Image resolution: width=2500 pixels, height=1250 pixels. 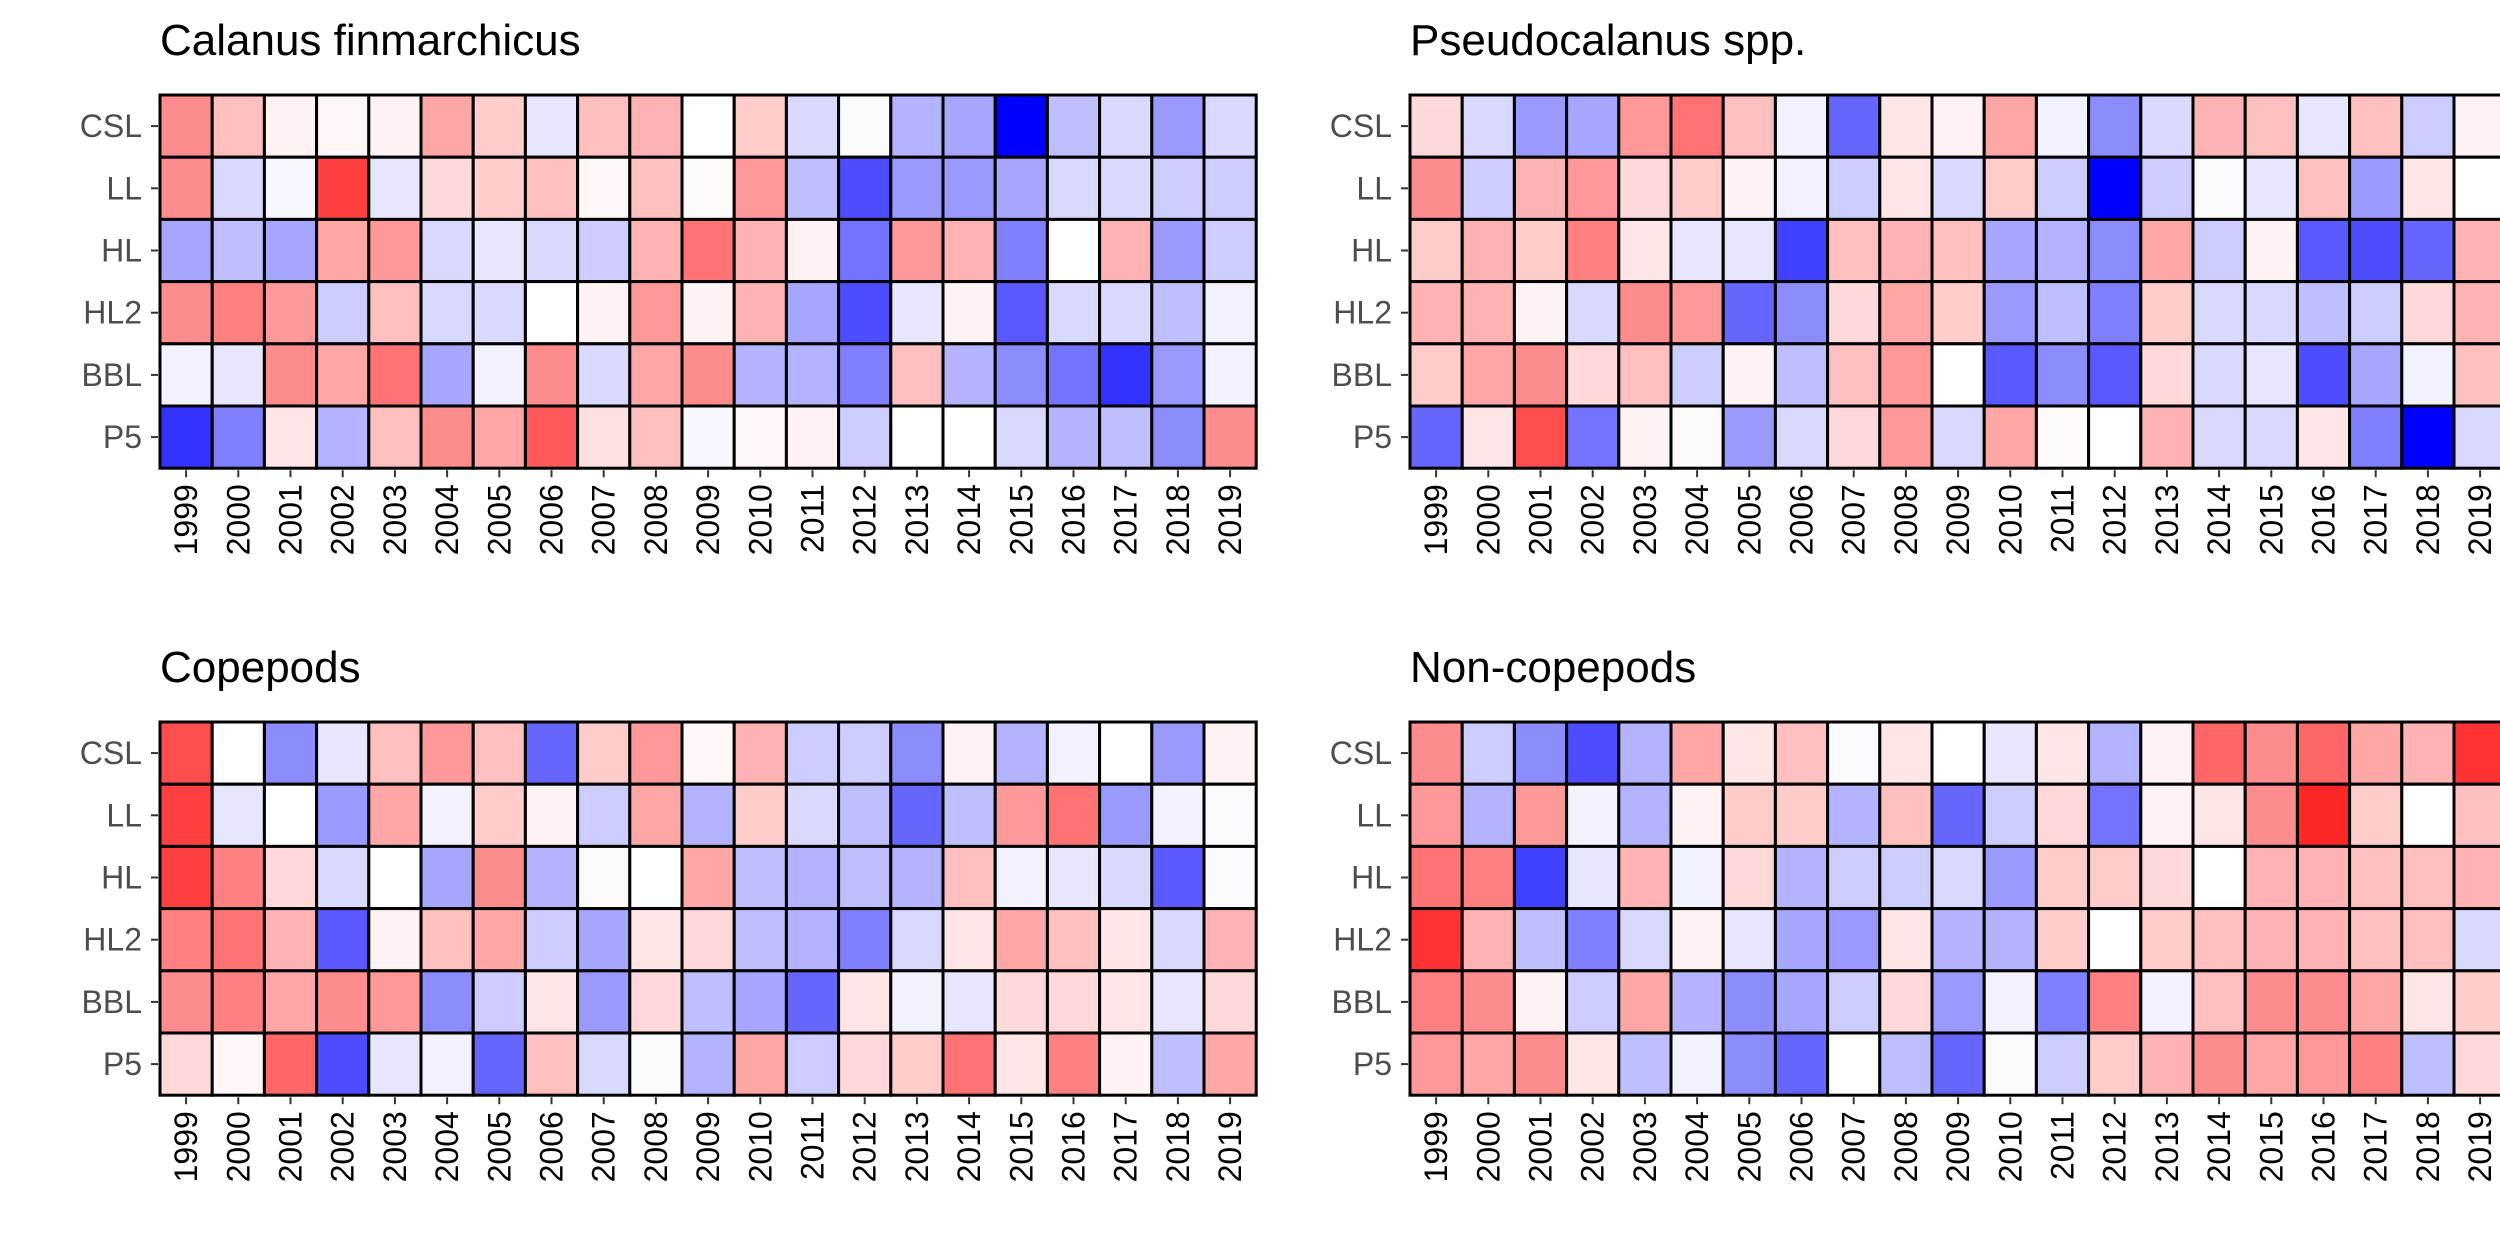 What do you see at coordinates (2062, 877) in the screenshot?
I see `heatmap-cell-hl-2011` at bounding box center [2062, 877].